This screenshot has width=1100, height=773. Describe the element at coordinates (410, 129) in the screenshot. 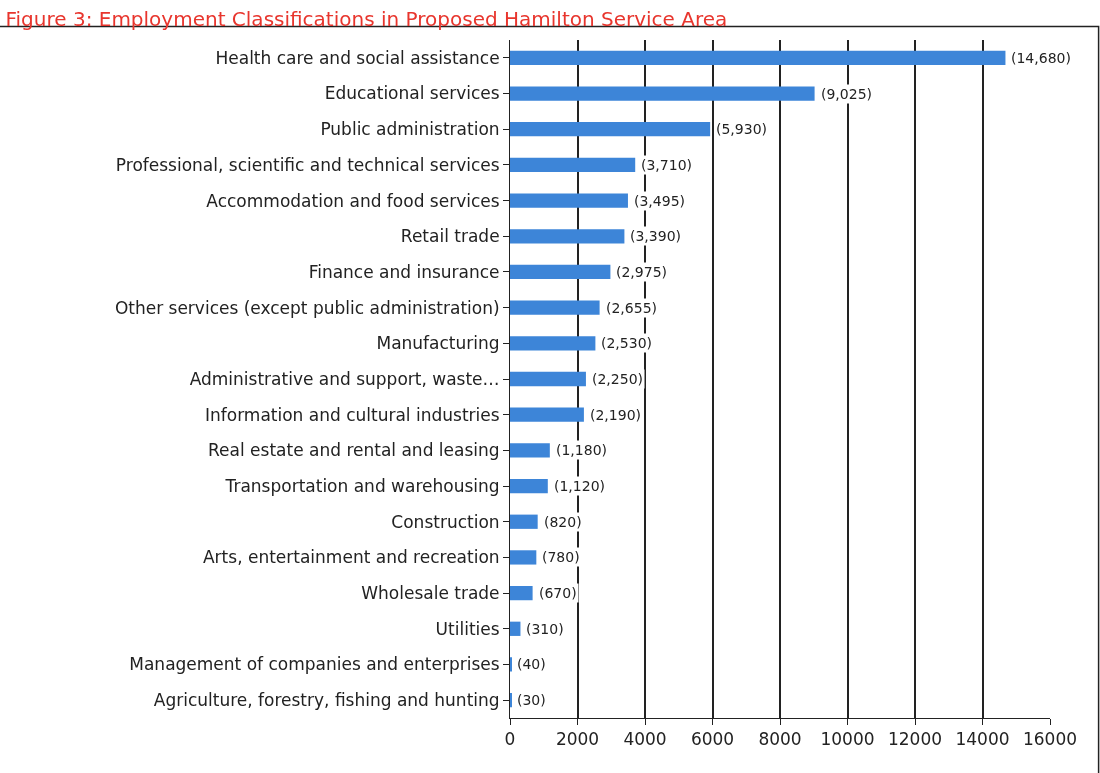

I see `y-tick-label: Public administration` at that location.